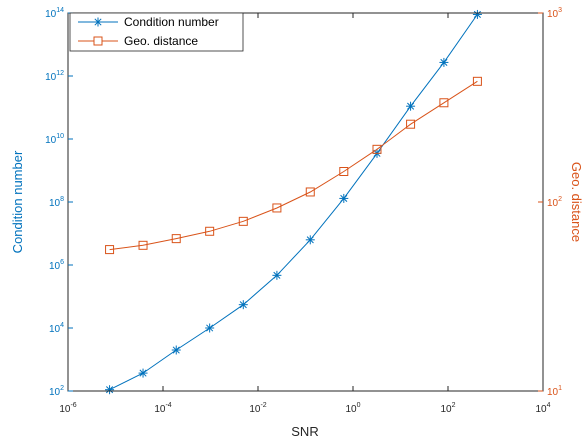 This screenshot has height=440, width=585. What do you see at coordinates (56, 328) in the screenshot?
I see `left-y-tick-label: 10⁴` at bounding box center [56, 328].